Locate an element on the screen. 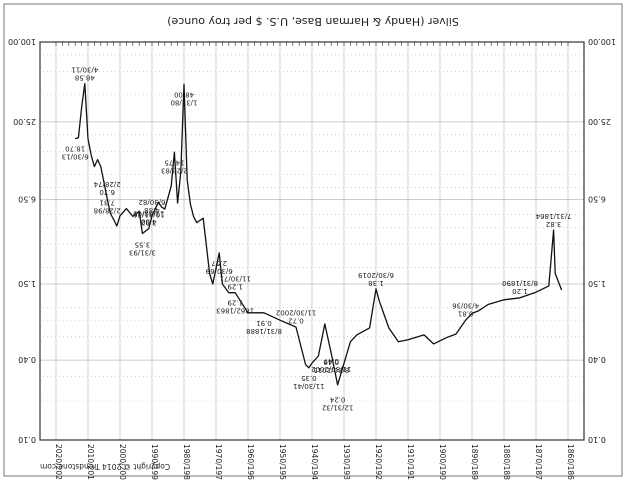 This screenshot has height=484, width=626. x-tick-label: 1960/1961 is located at coordinates (250, 462).